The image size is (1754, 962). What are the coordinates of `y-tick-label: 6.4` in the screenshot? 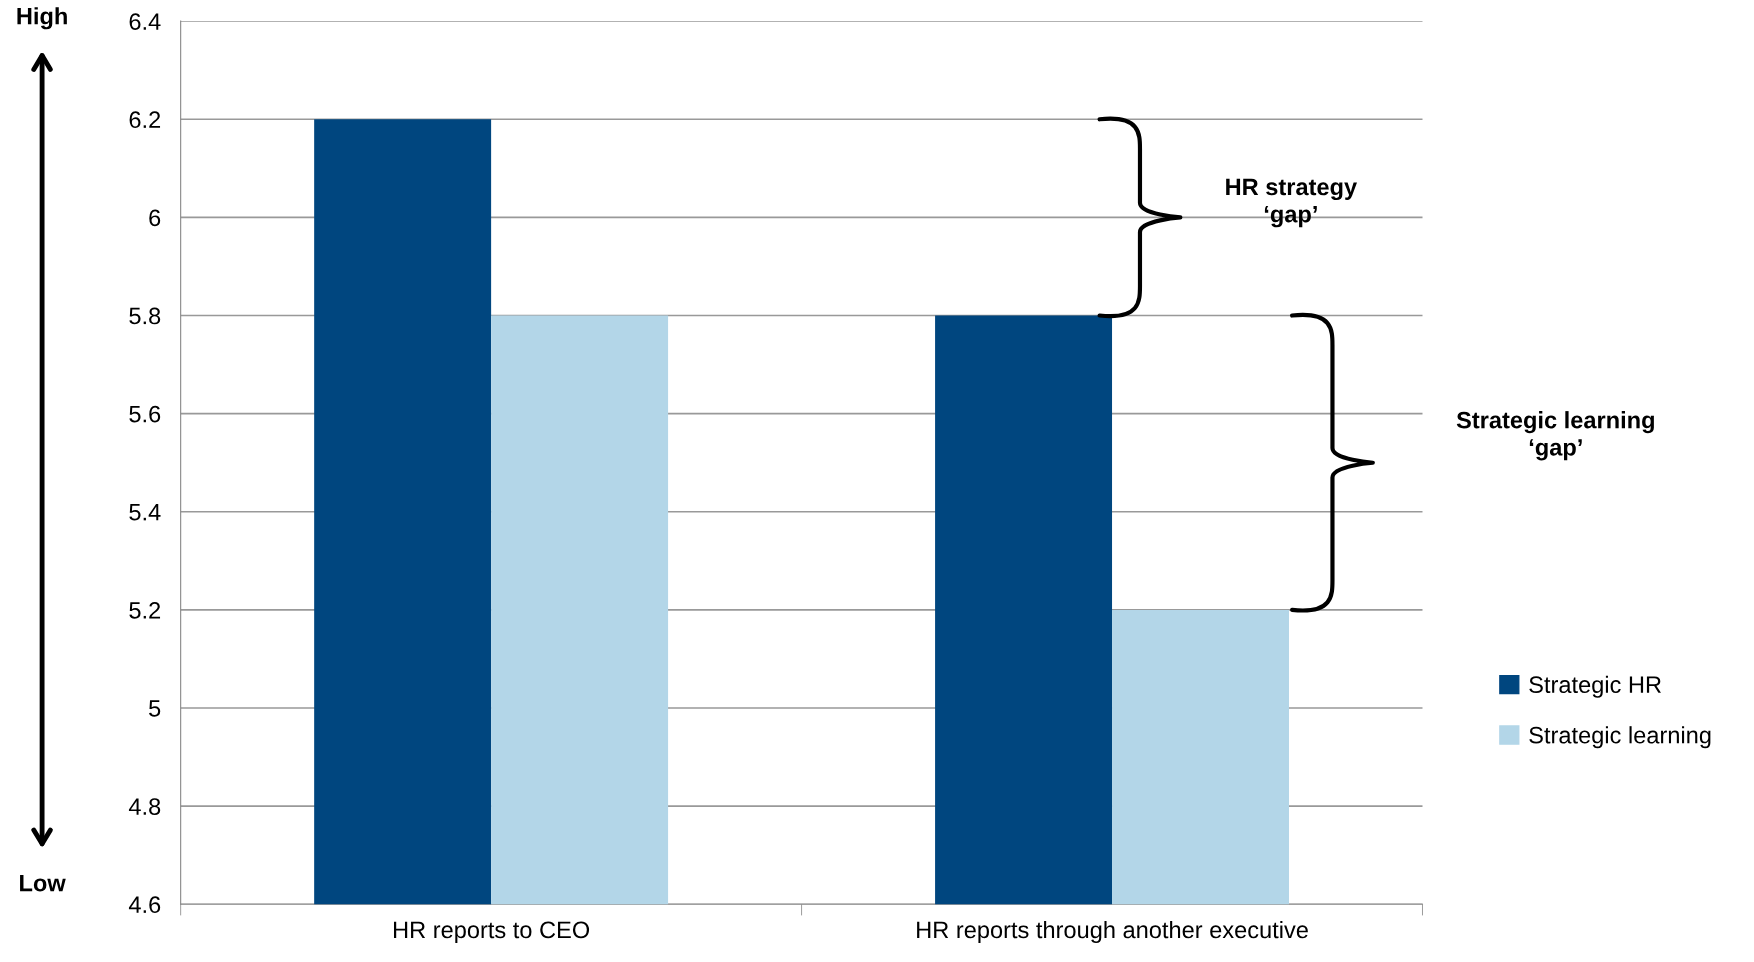 It's located at (145, 21).